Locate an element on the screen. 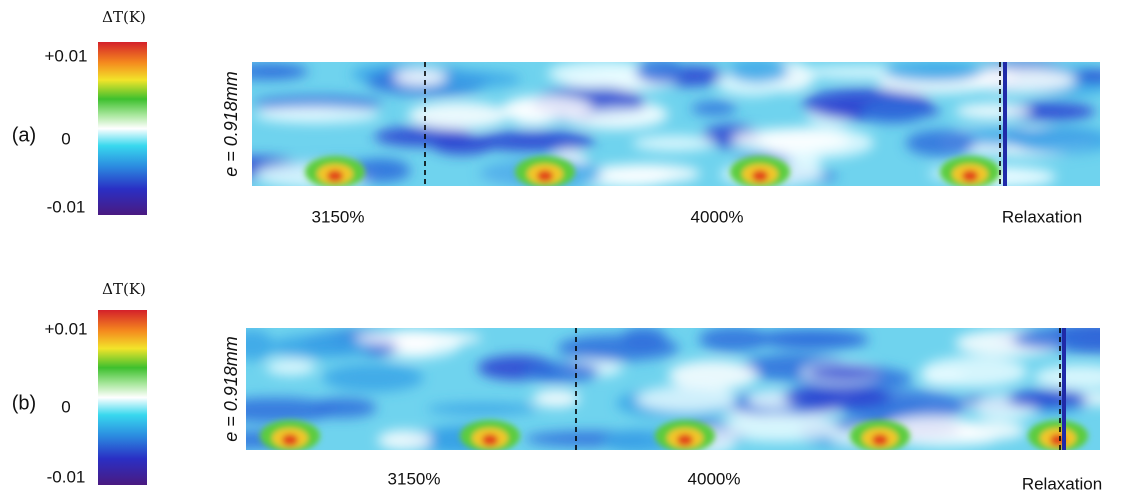  panel-label: (b) is located at coordinates (24, 403).